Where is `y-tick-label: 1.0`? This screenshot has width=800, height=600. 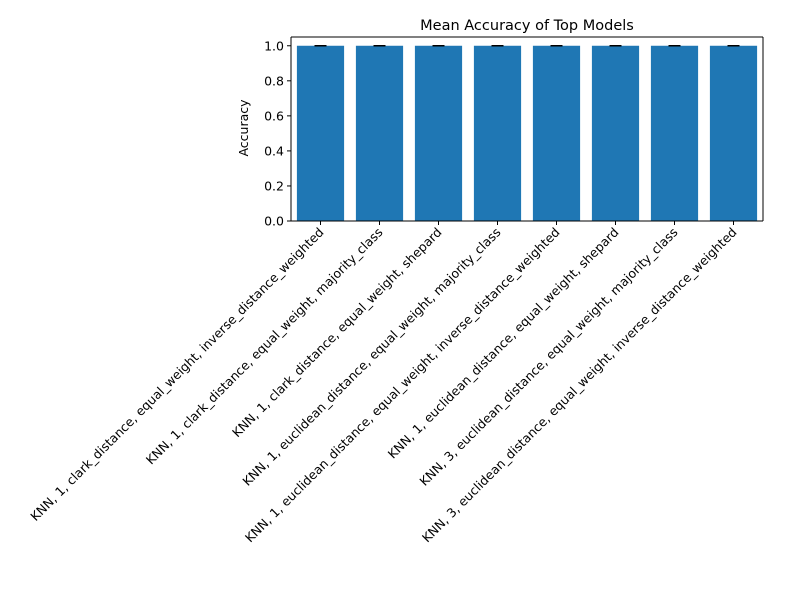 y-tick-label: 1.0 is located at coordinates (274, 45).